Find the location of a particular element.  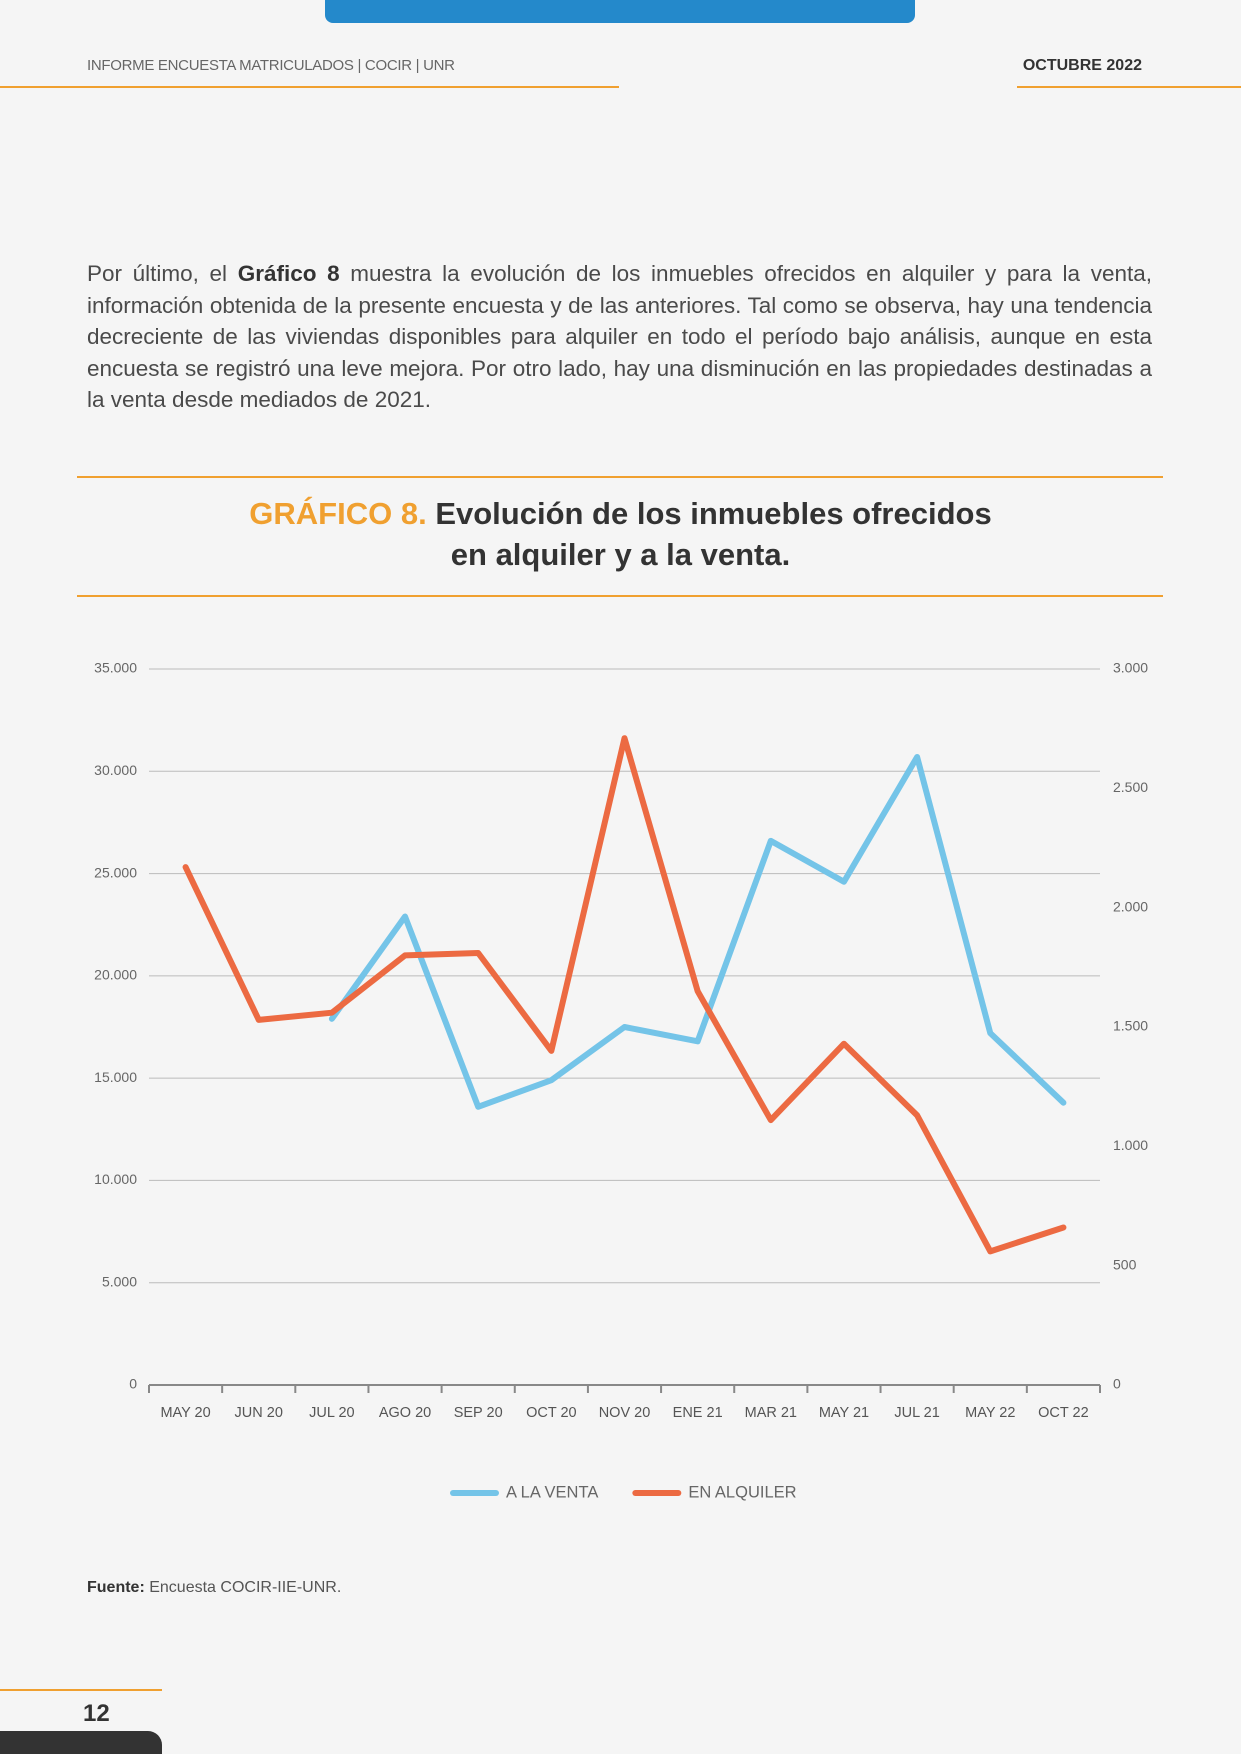

text: Por último, el is located at coordinates (162, 273).